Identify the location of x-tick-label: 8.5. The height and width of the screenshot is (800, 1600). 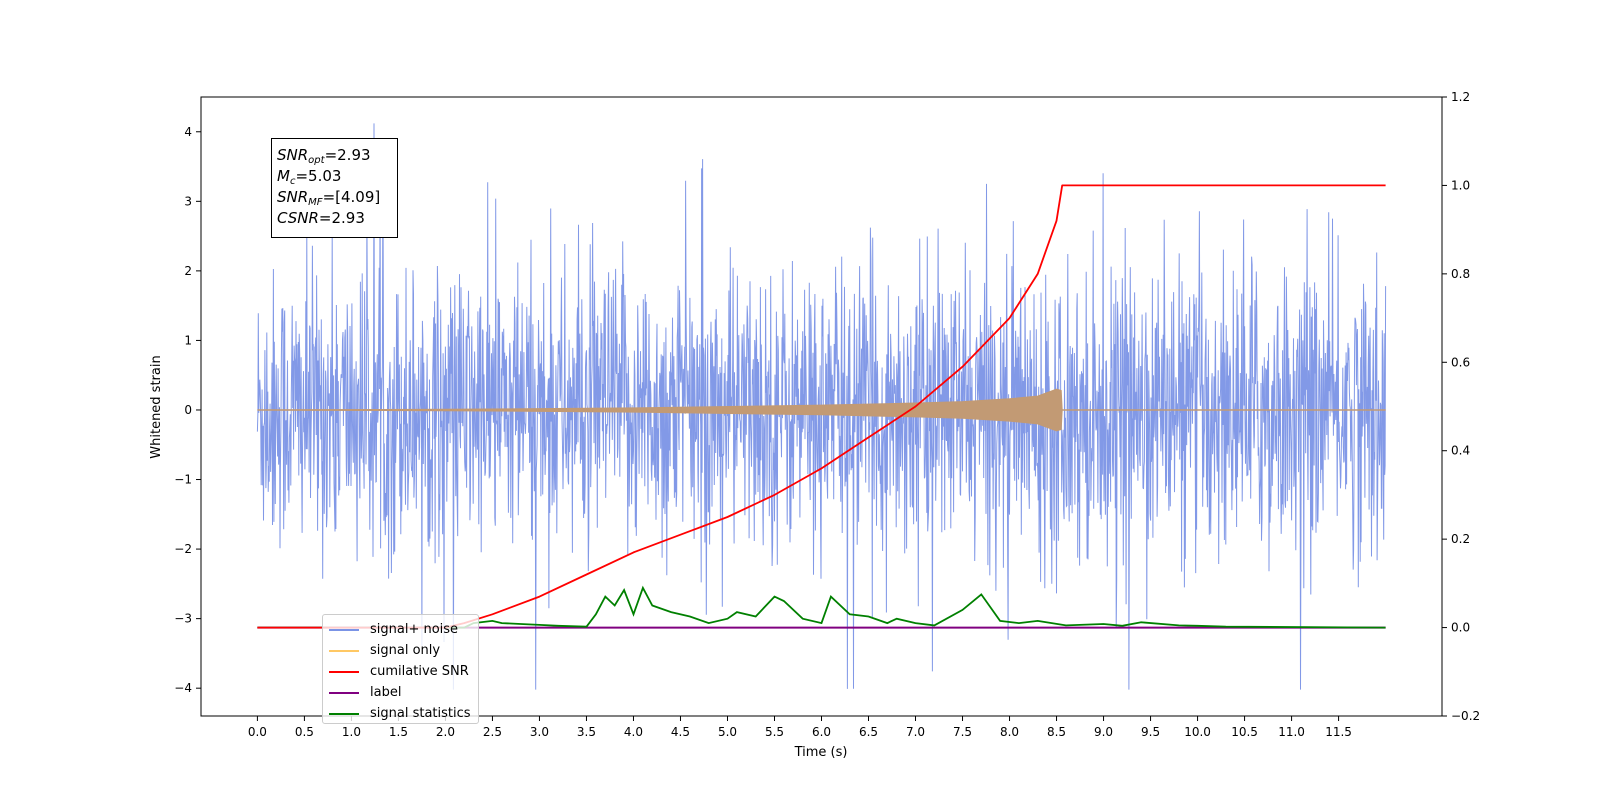
(1056, 732).